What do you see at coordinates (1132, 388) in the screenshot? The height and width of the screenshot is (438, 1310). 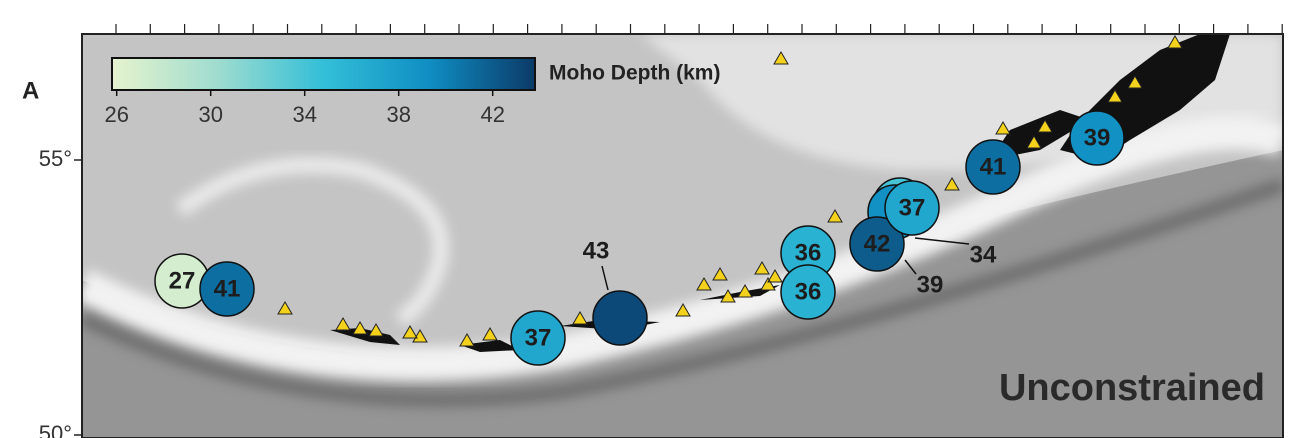 I see `annotation: Unconstrained` at bounding box center [1132, 388].